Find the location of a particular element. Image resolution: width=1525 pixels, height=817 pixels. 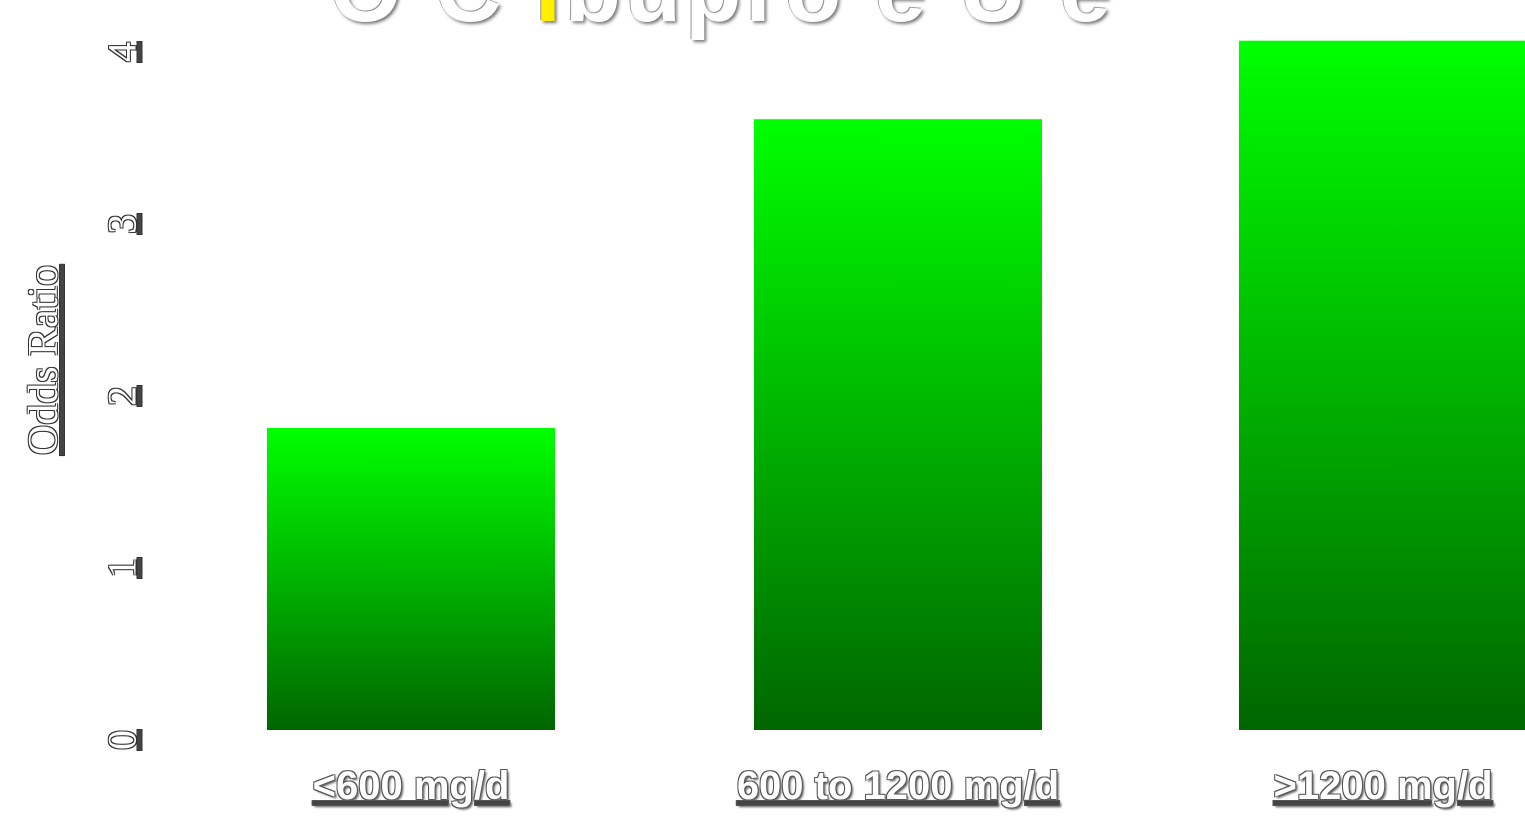

y-tick-label: 1 is located at coordinates (122, 568).